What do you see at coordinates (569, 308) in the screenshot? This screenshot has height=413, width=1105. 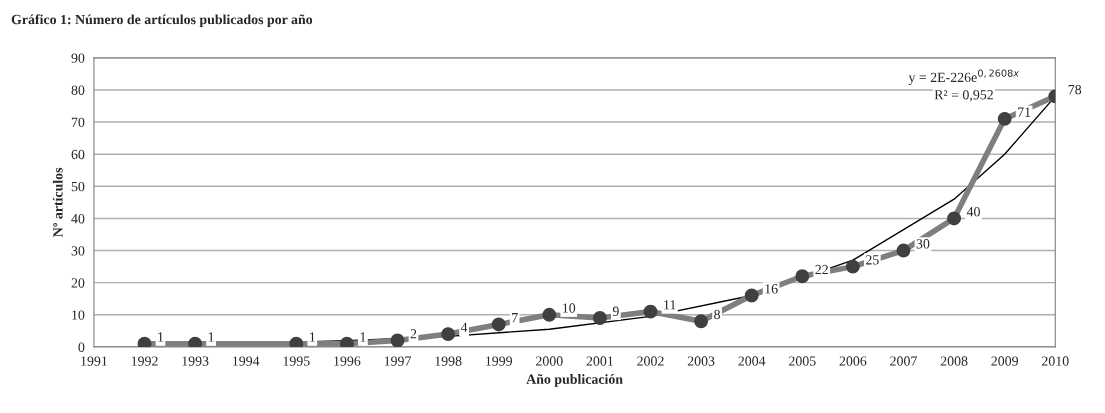 I see `data-label: 10` at bounding box center [569, 308].